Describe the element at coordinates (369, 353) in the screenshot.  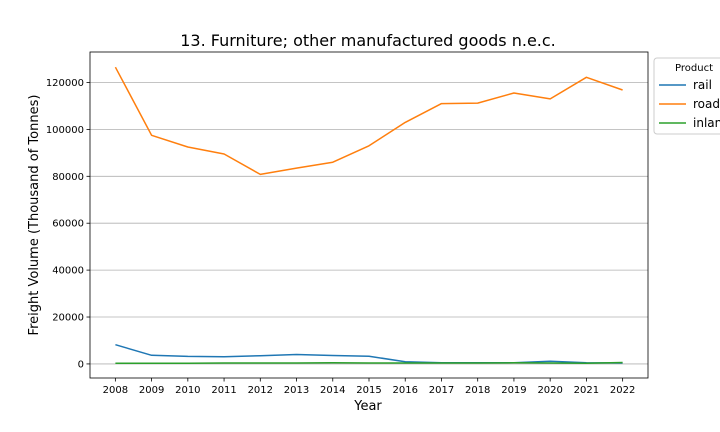
I see `series-line-rail` at that location.